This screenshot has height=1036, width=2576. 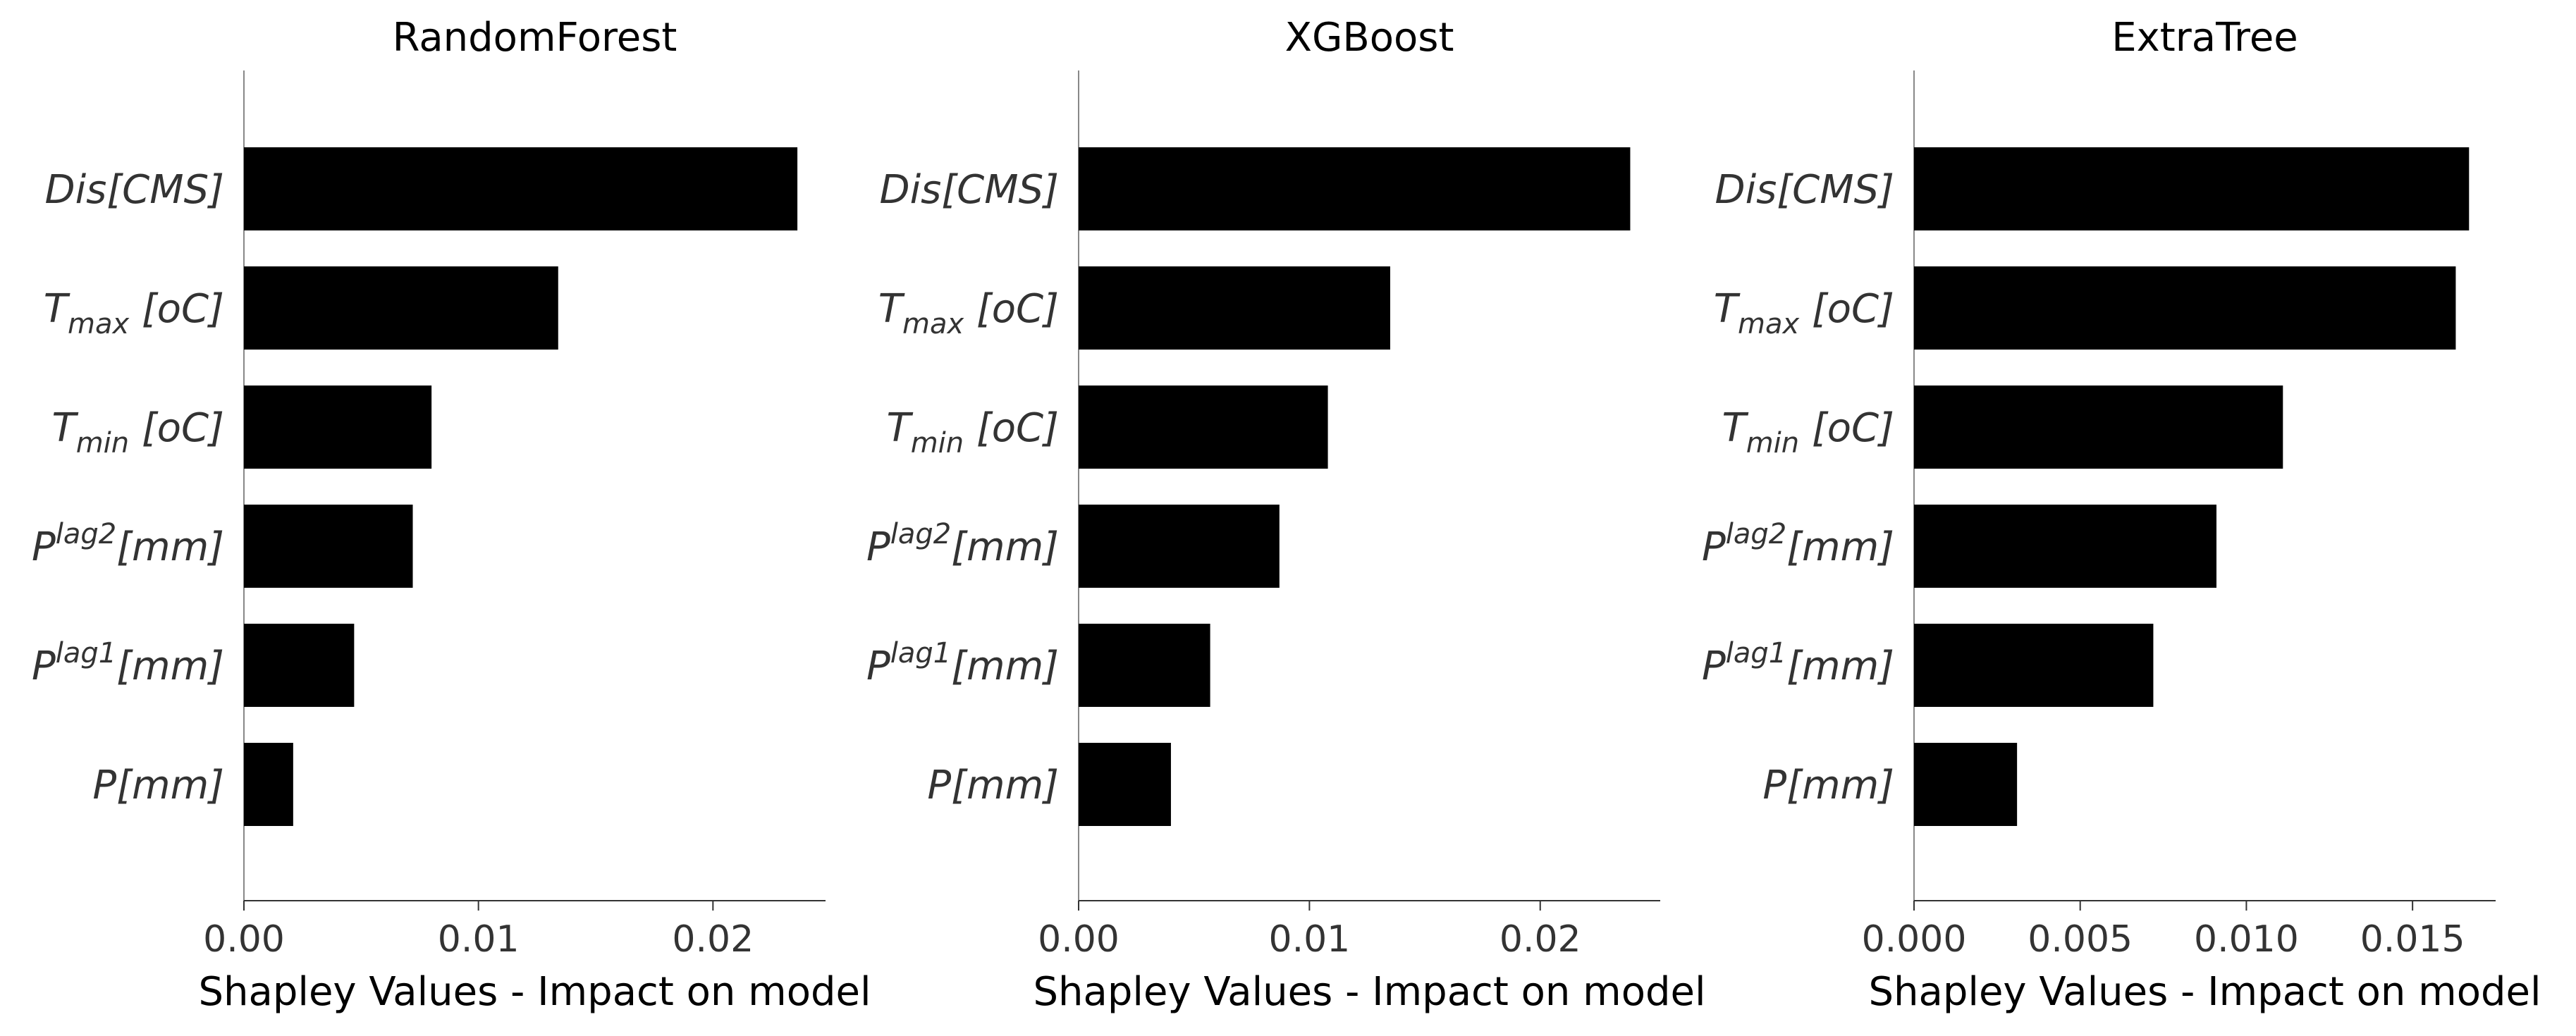 What do you see at coordinates (1914, 940) in the screenshot?
I see `x-tick-label: 0.000` at bounding box center [1914, 940].